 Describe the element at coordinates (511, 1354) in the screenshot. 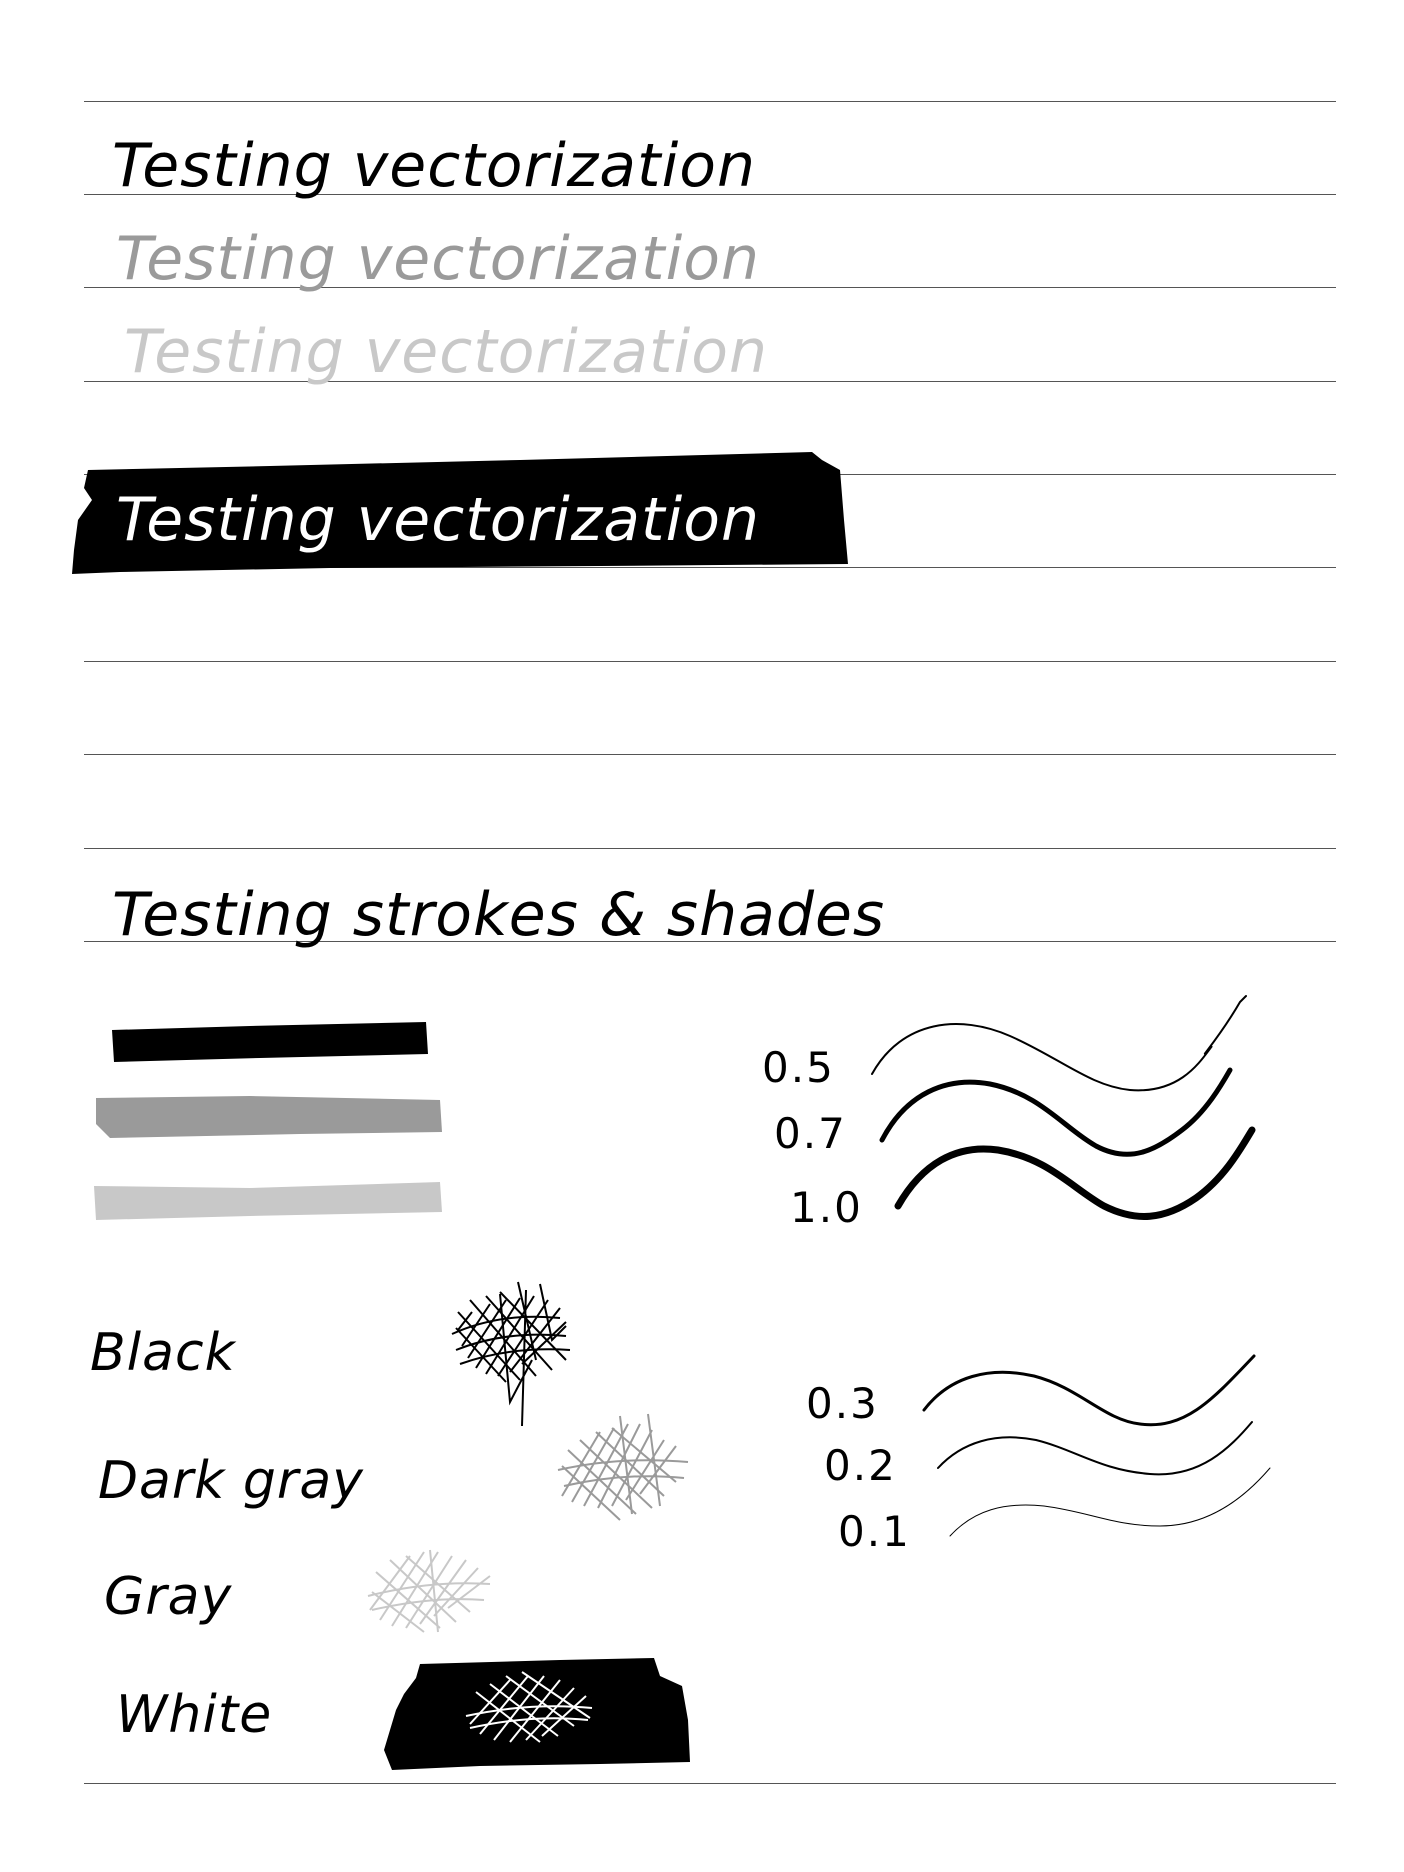

I see `scribble-black` at that location.